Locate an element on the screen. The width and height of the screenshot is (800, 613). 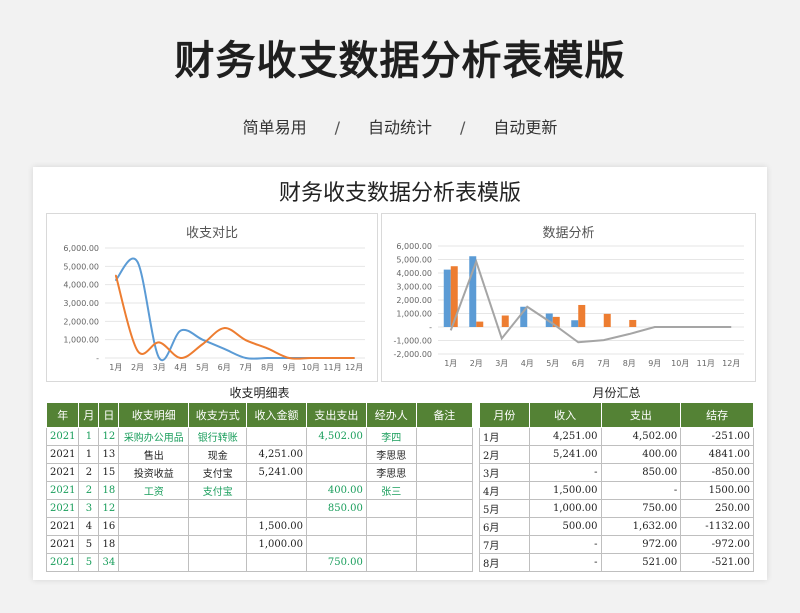
cell-item: 采购办公用品 is located at coordinates (154, 436).